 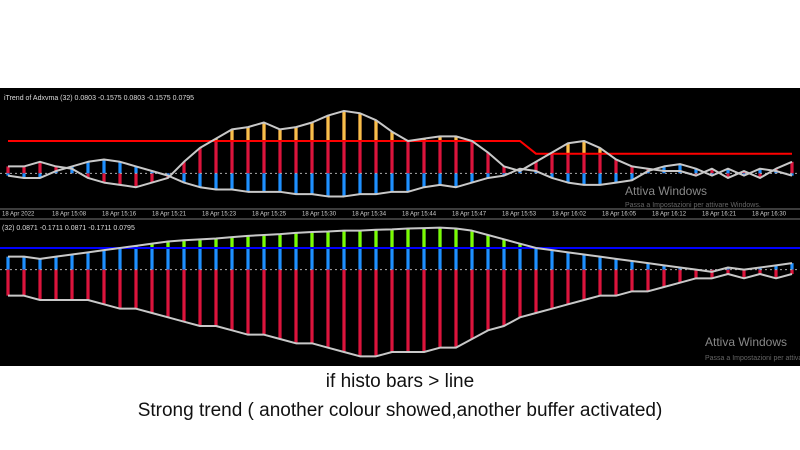 I want to click on time-label: 18 Apr 16:21, so click(x=719, y=215).